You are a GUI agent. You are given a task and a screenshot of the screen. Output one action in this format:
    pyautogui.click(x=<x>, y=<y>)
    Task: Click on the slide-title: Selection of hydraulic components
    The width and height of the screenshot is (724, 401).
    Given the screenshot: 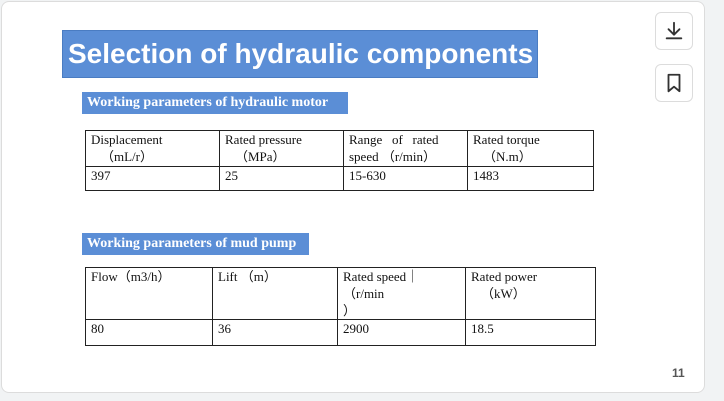 What is the action you would take?
    pyautogui.click(x=300, y=54)
    